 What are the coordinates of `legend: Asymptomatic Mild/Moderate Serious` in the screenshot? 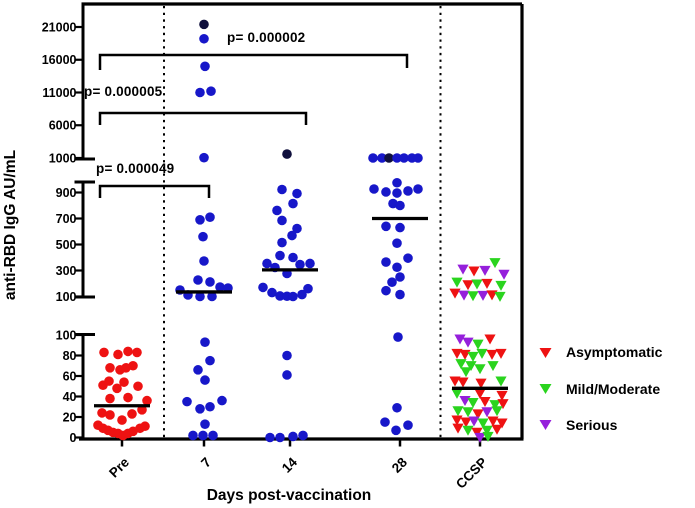 It's located at (600, 388).